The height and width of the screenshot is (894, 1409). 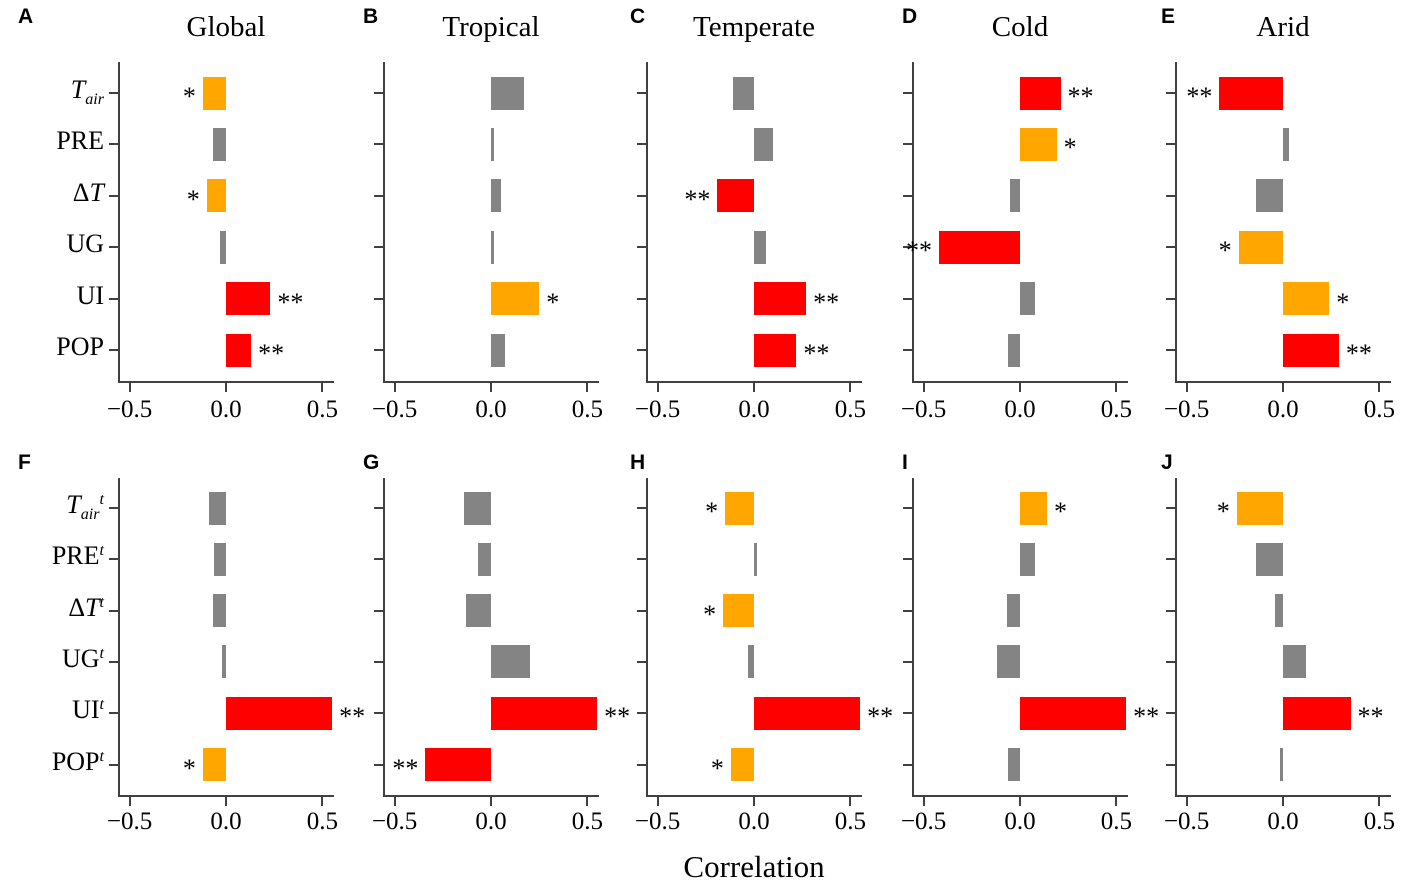 What do you see at coordinates (77, 556) in the screenshot?
I see `y-tick-label: PREt` at bounding box center [77, 556].